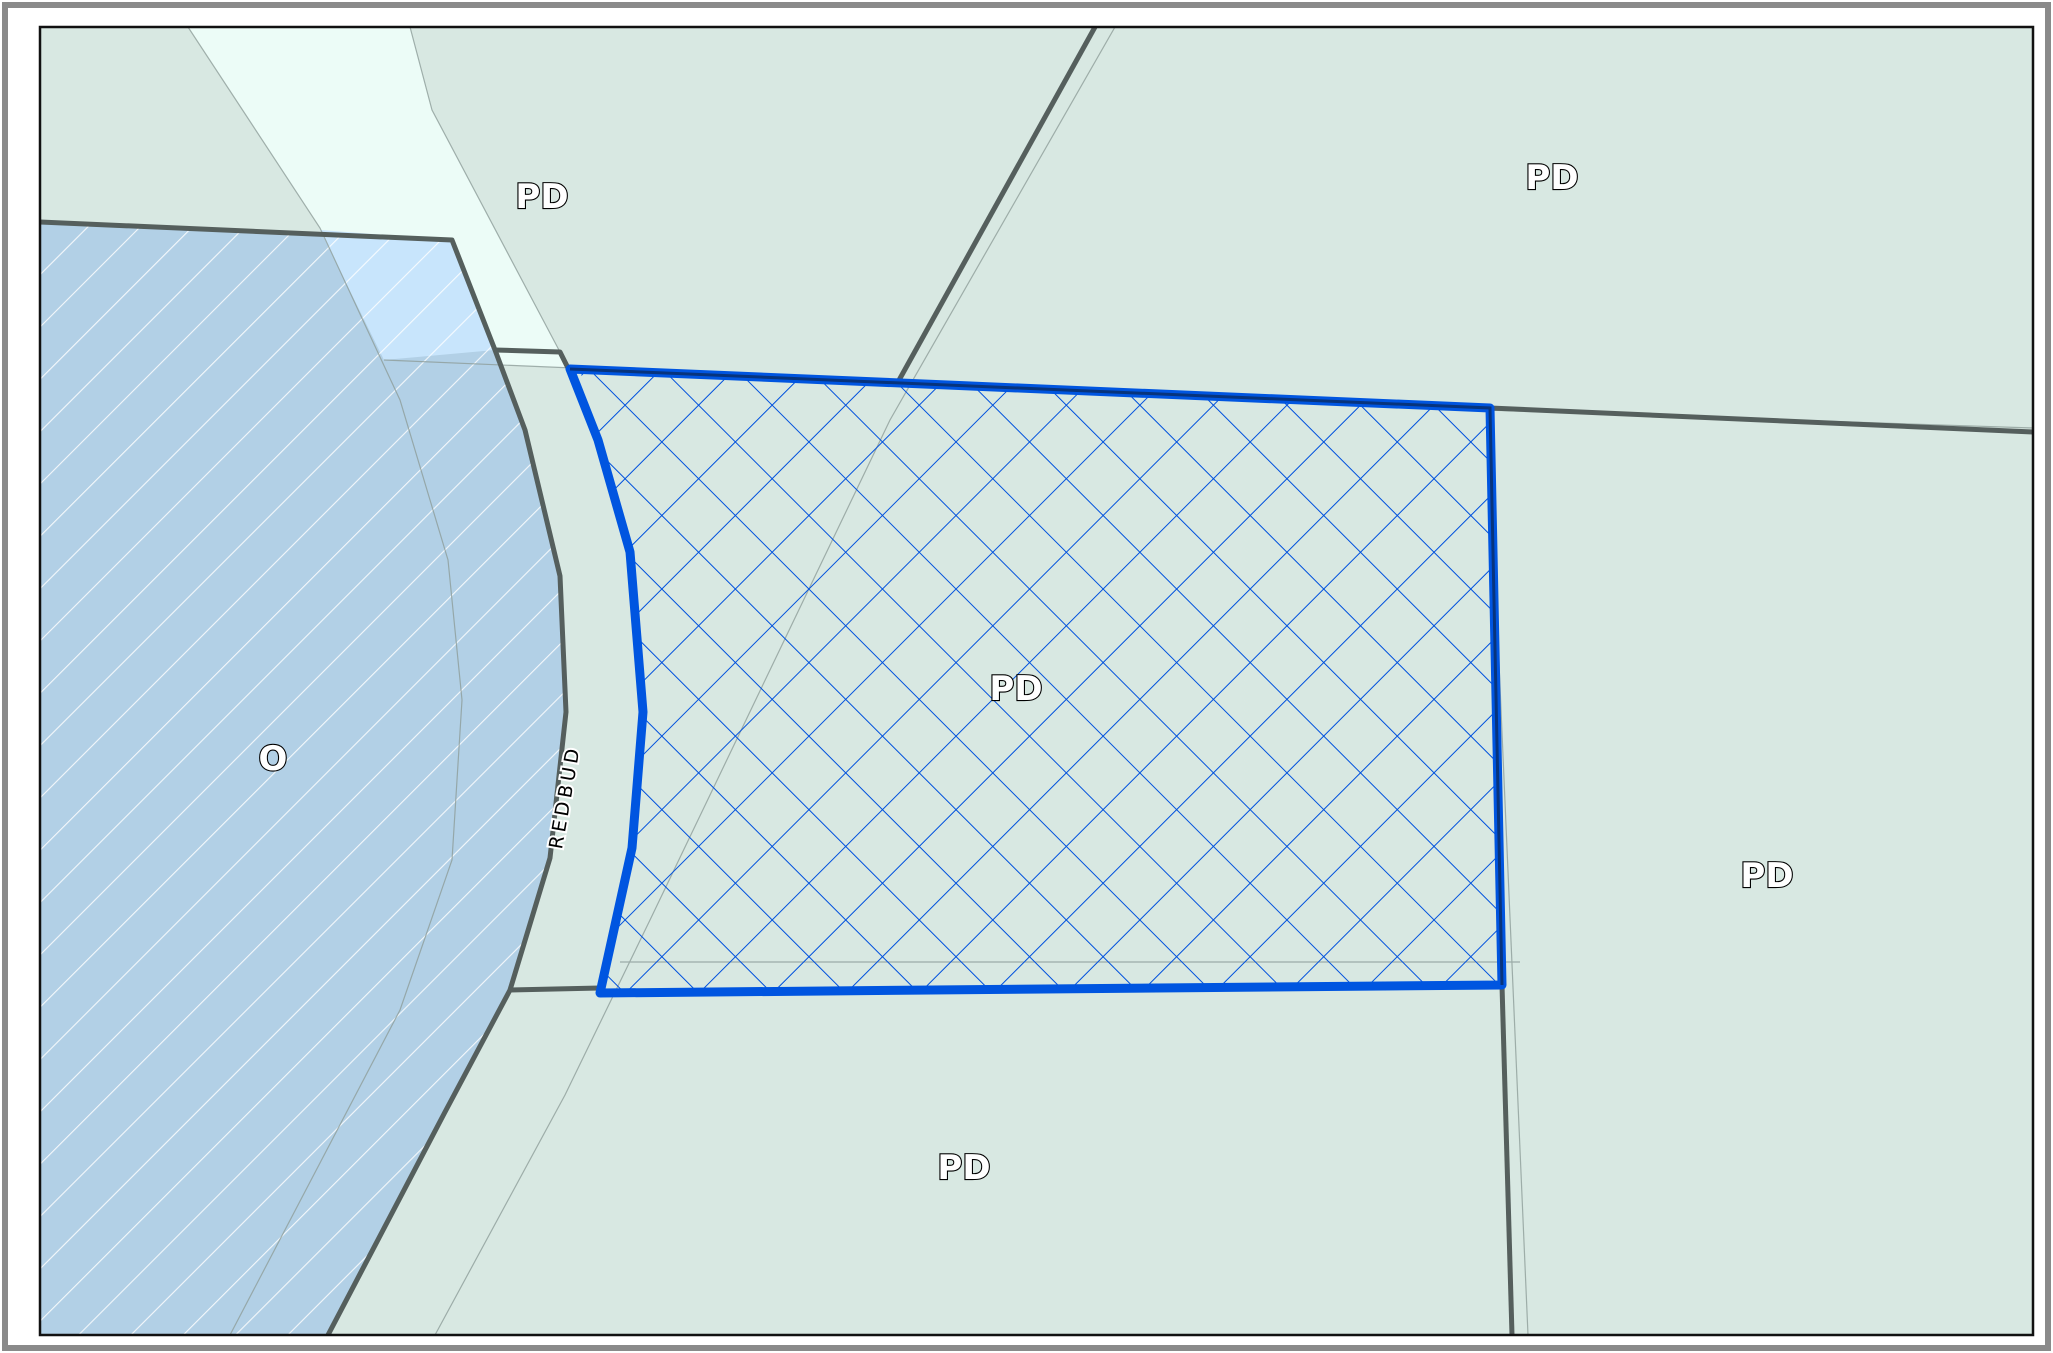 This screenshot has height=1353, width=2053. I want to click on zone-label-o: O, so click(273, 759).